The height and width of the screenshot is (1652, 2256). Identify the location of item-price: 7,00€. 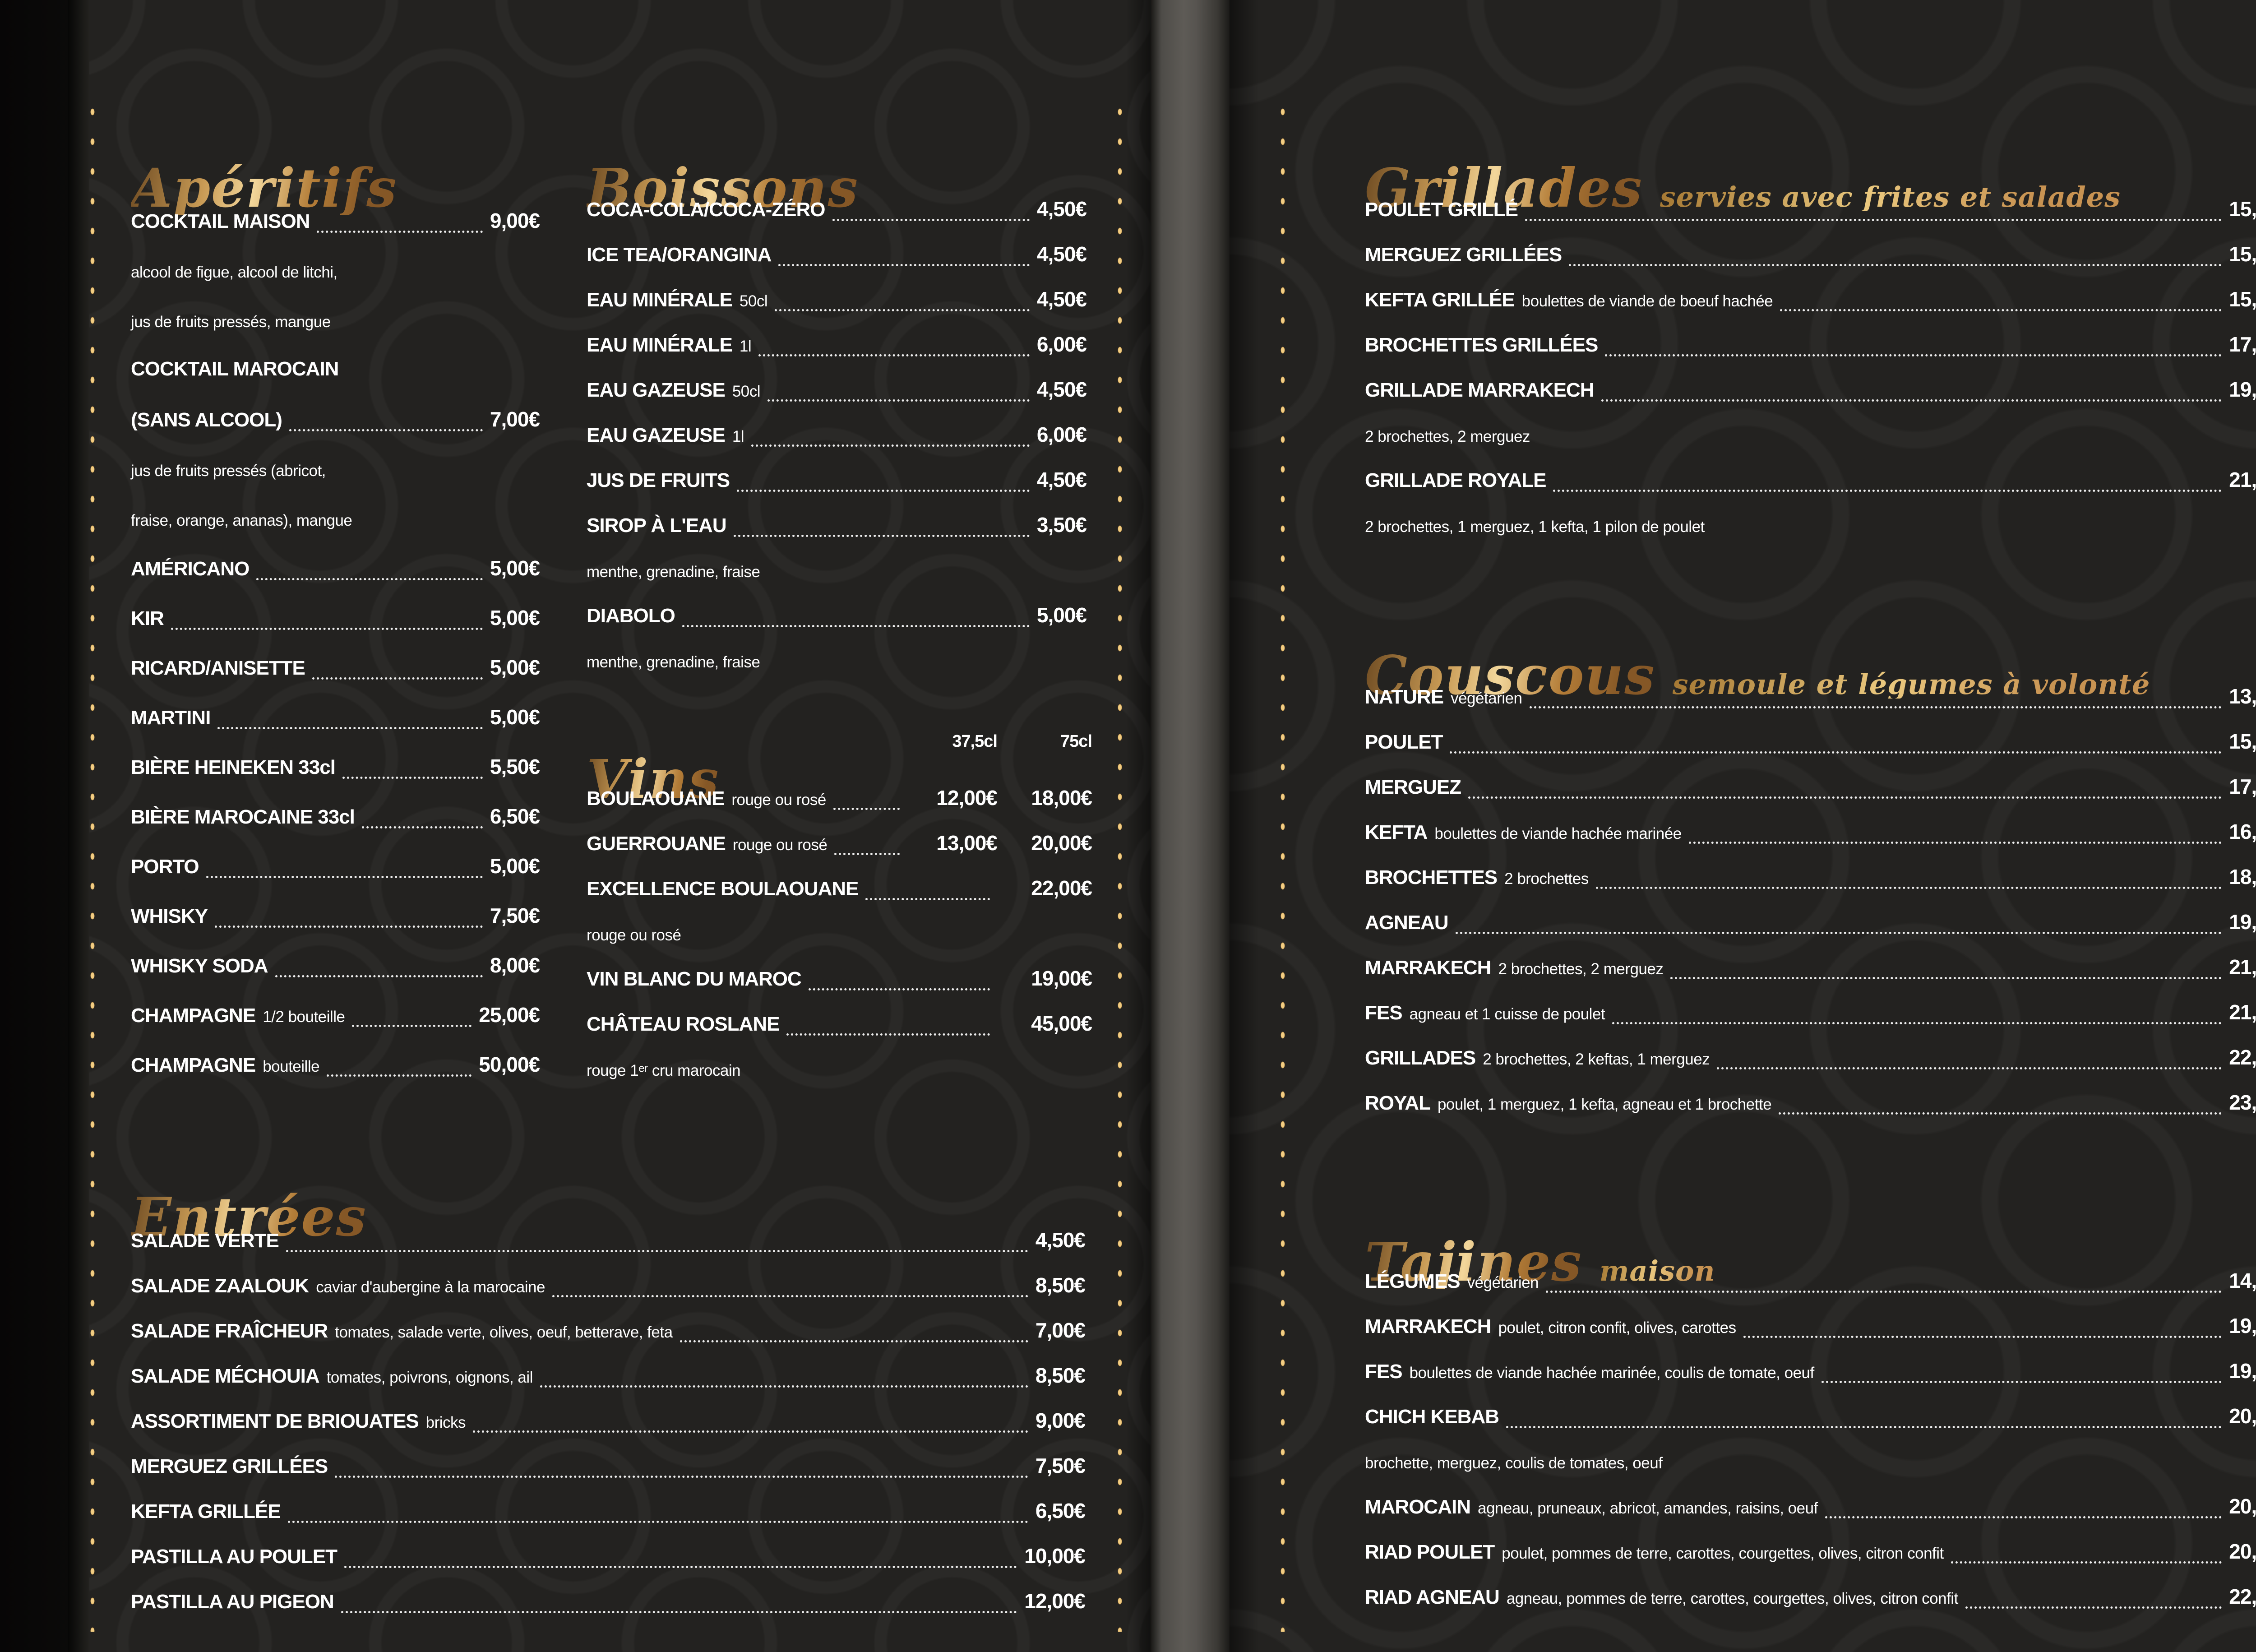
(515, 419).